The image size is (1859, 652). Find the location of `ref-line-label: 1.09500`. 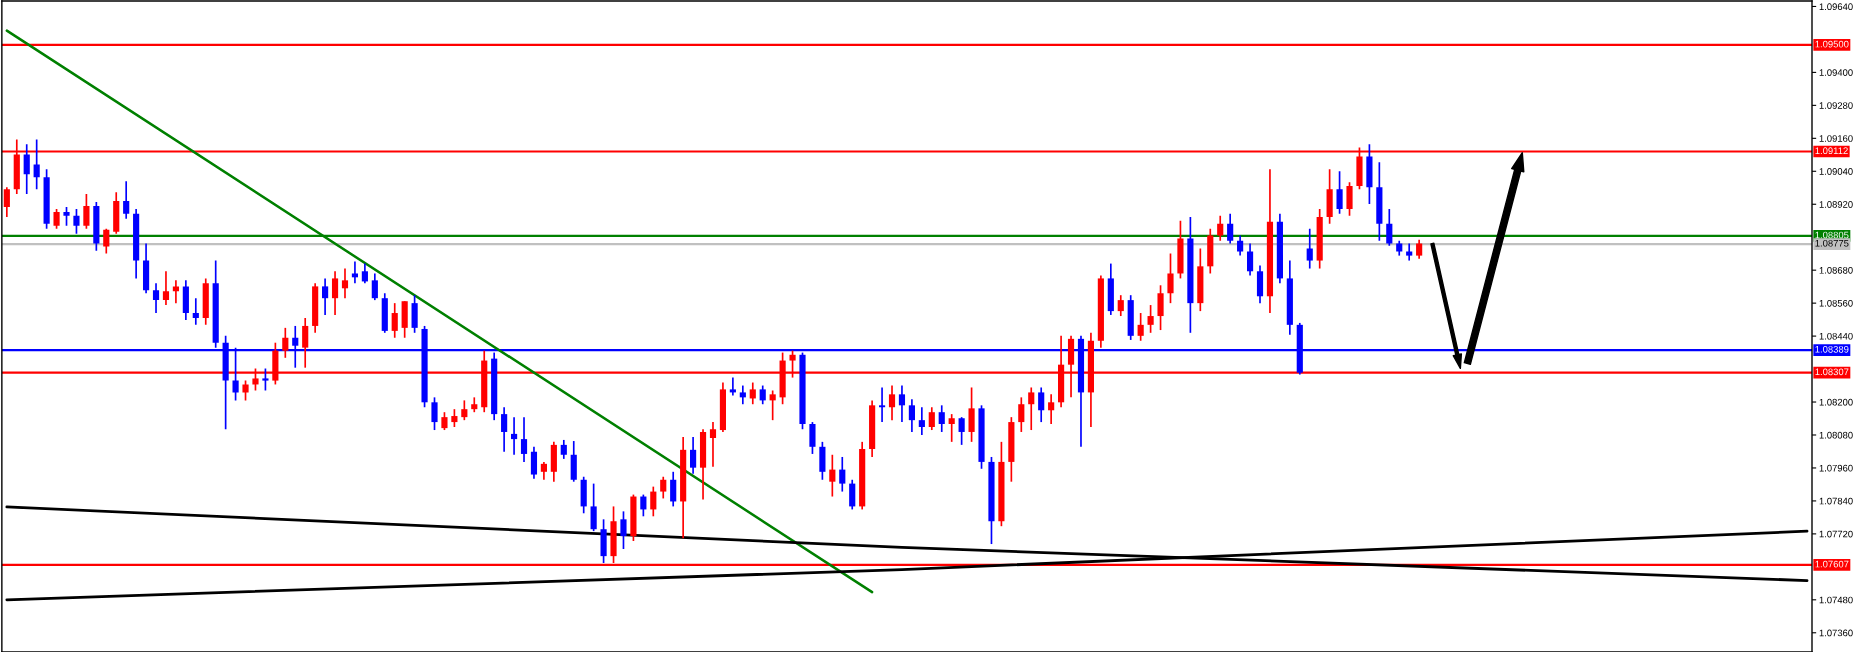

ref-line-label: 1.09500 is located at coordinates (1832, 44).